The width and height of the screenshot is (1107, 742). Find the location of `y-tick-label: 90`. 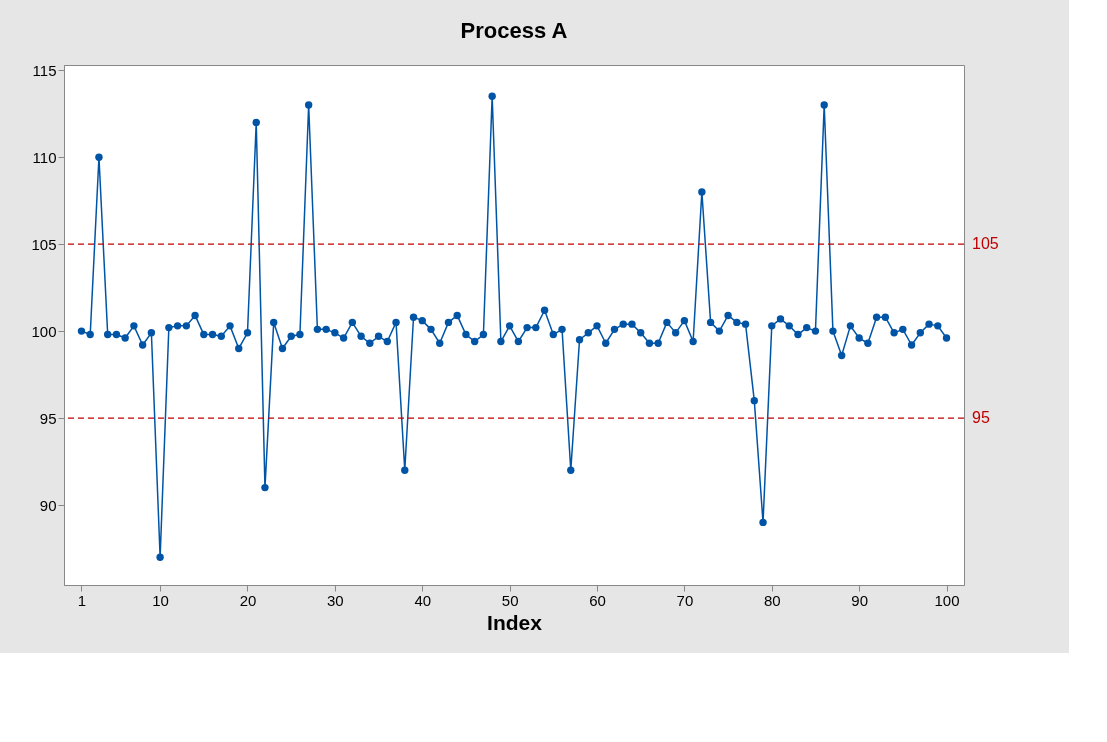

y-tick-label: 90 is located at coordinates (48, 505).